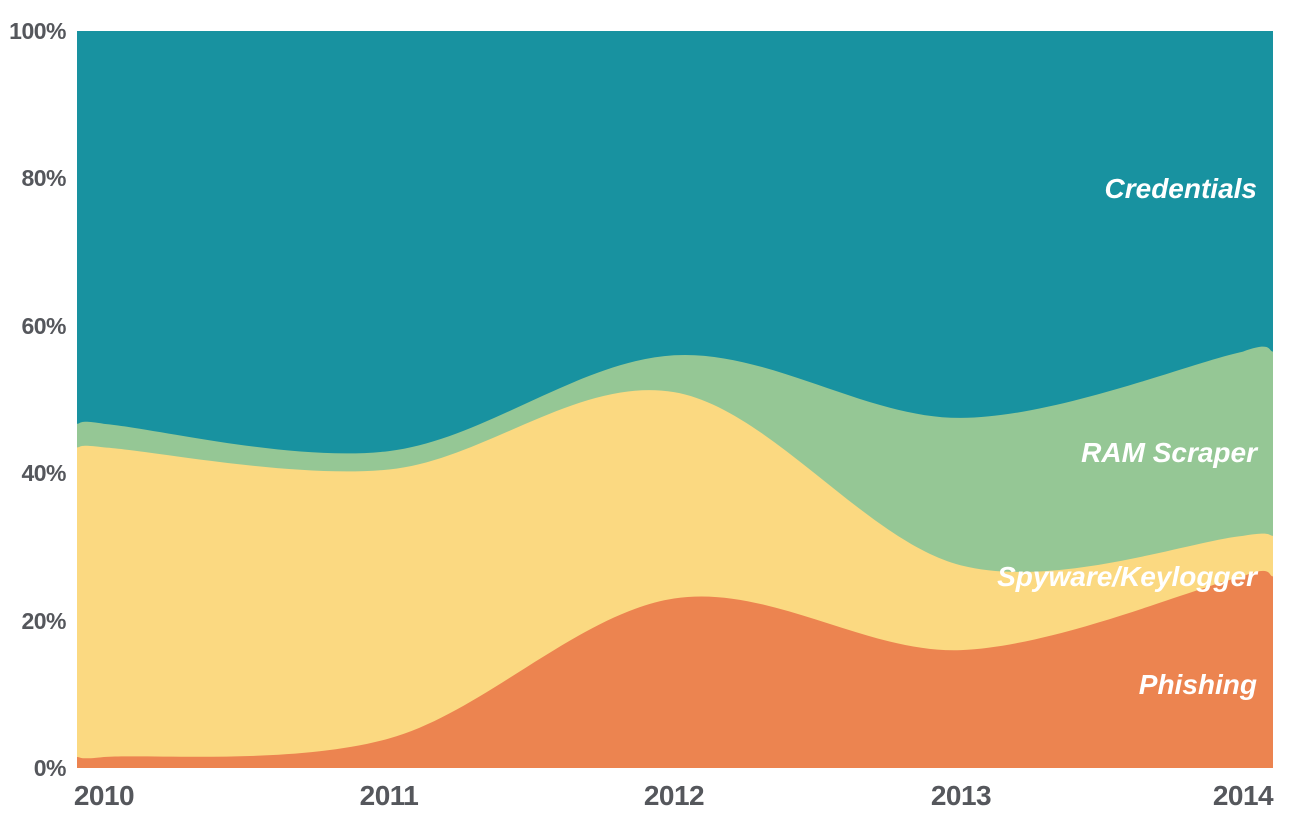 This screenshot has height=818, width=1290. I want to click on y-axis-tick-label: 100%, so click(37, 31).